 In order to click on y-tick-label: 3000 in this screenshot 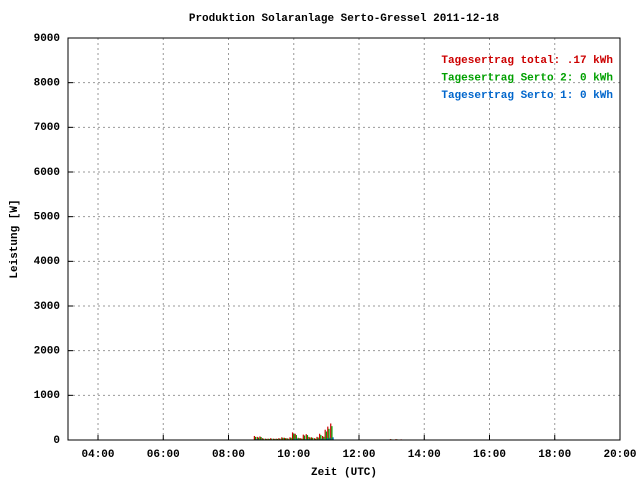, I will do `click(47, 307)`.